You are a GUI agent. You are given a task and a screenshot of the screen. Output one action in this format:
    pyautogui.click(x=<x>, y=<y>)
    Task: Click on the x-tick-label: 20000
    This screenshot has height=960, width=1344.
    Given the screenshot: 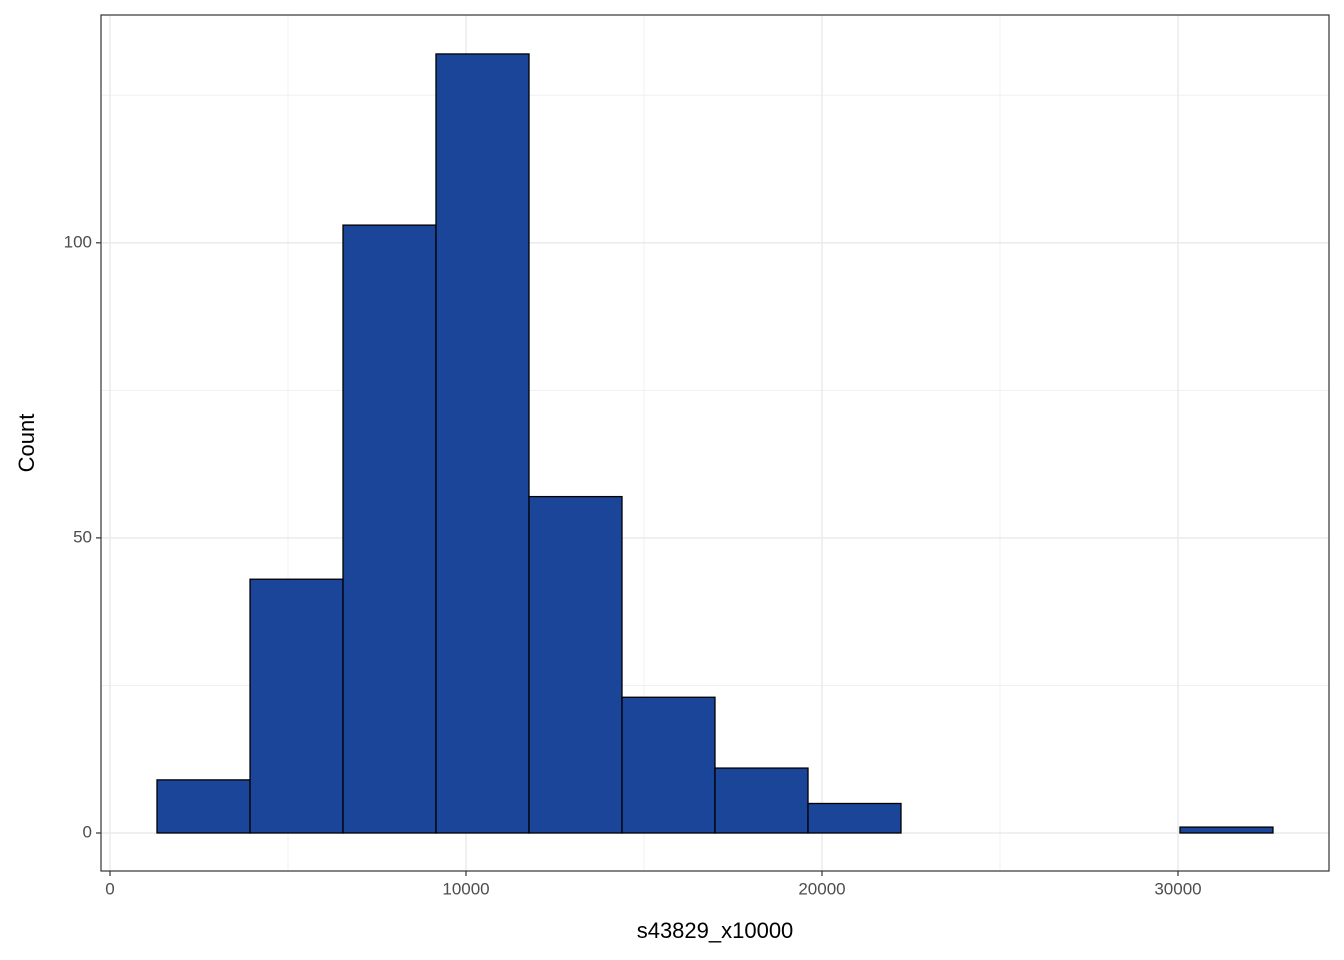 What is the action you would take?
    pyautogui.click(x=821, y=888)
    